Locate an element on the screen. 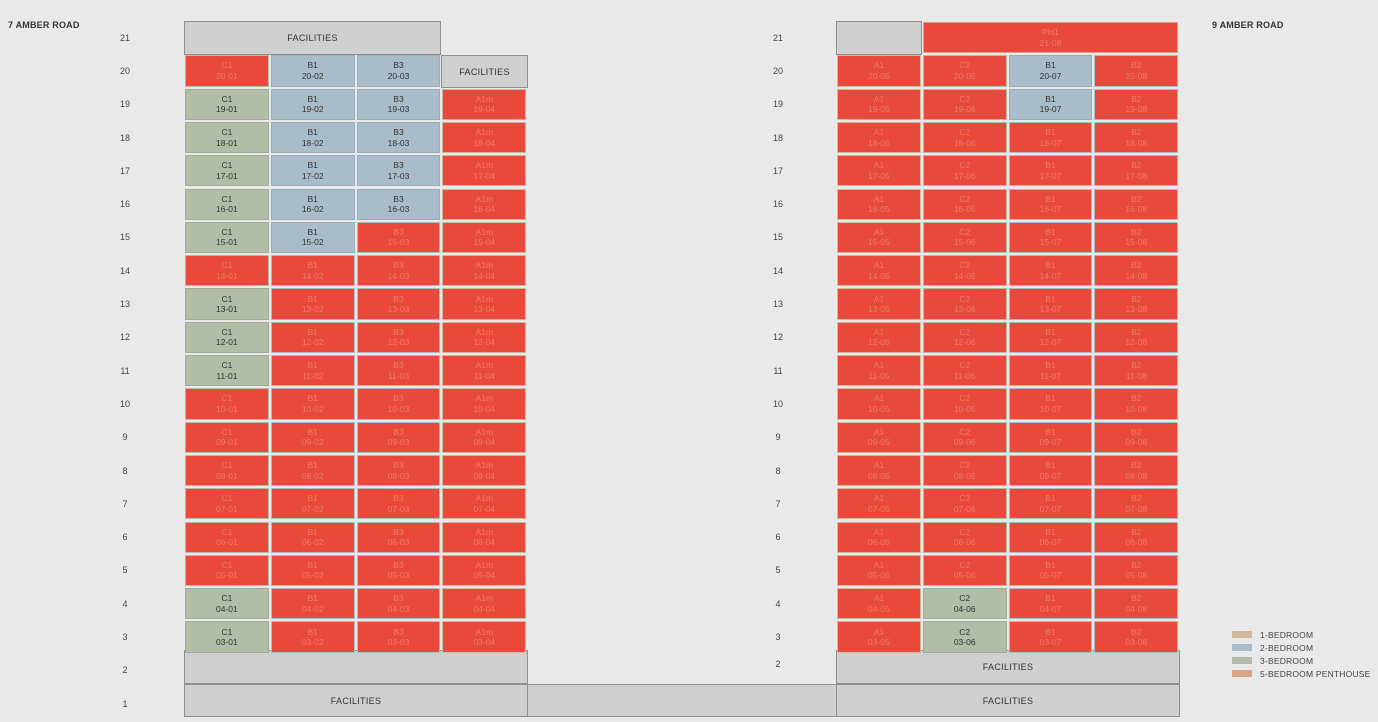  unit-12-02: B1 12-02 is located at coordinates (312, 337).